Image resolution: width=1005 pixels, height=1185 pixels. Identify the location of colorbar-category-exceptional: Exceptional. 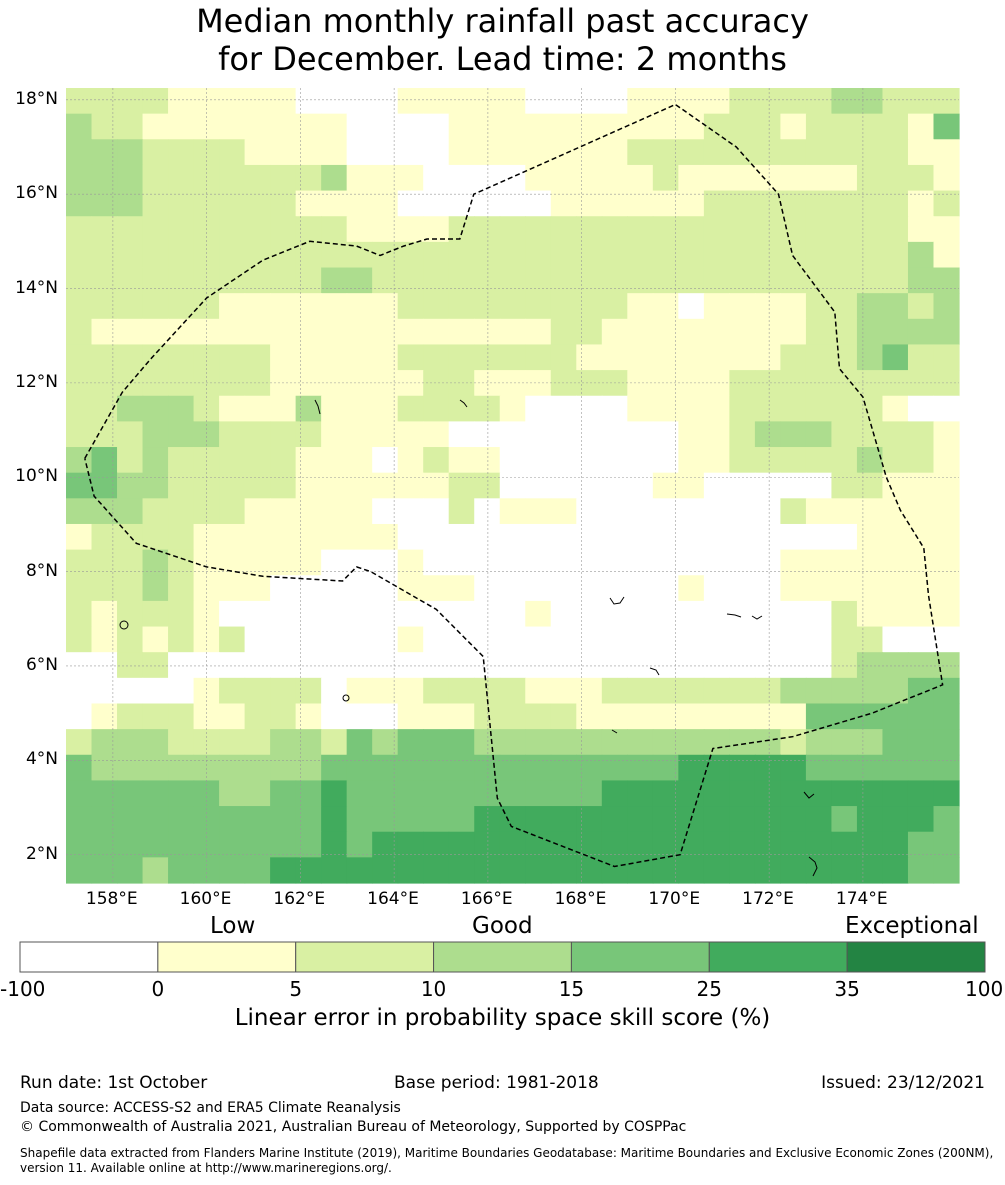
(912, 926).